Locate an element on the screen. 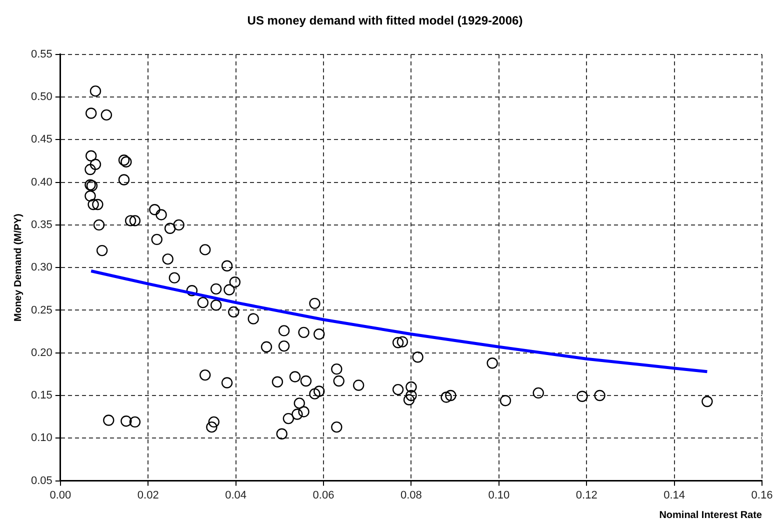 The width and height of the screenshot is (784, 529). x-tick-label: 0.08 is located at coordinates (411, 495).